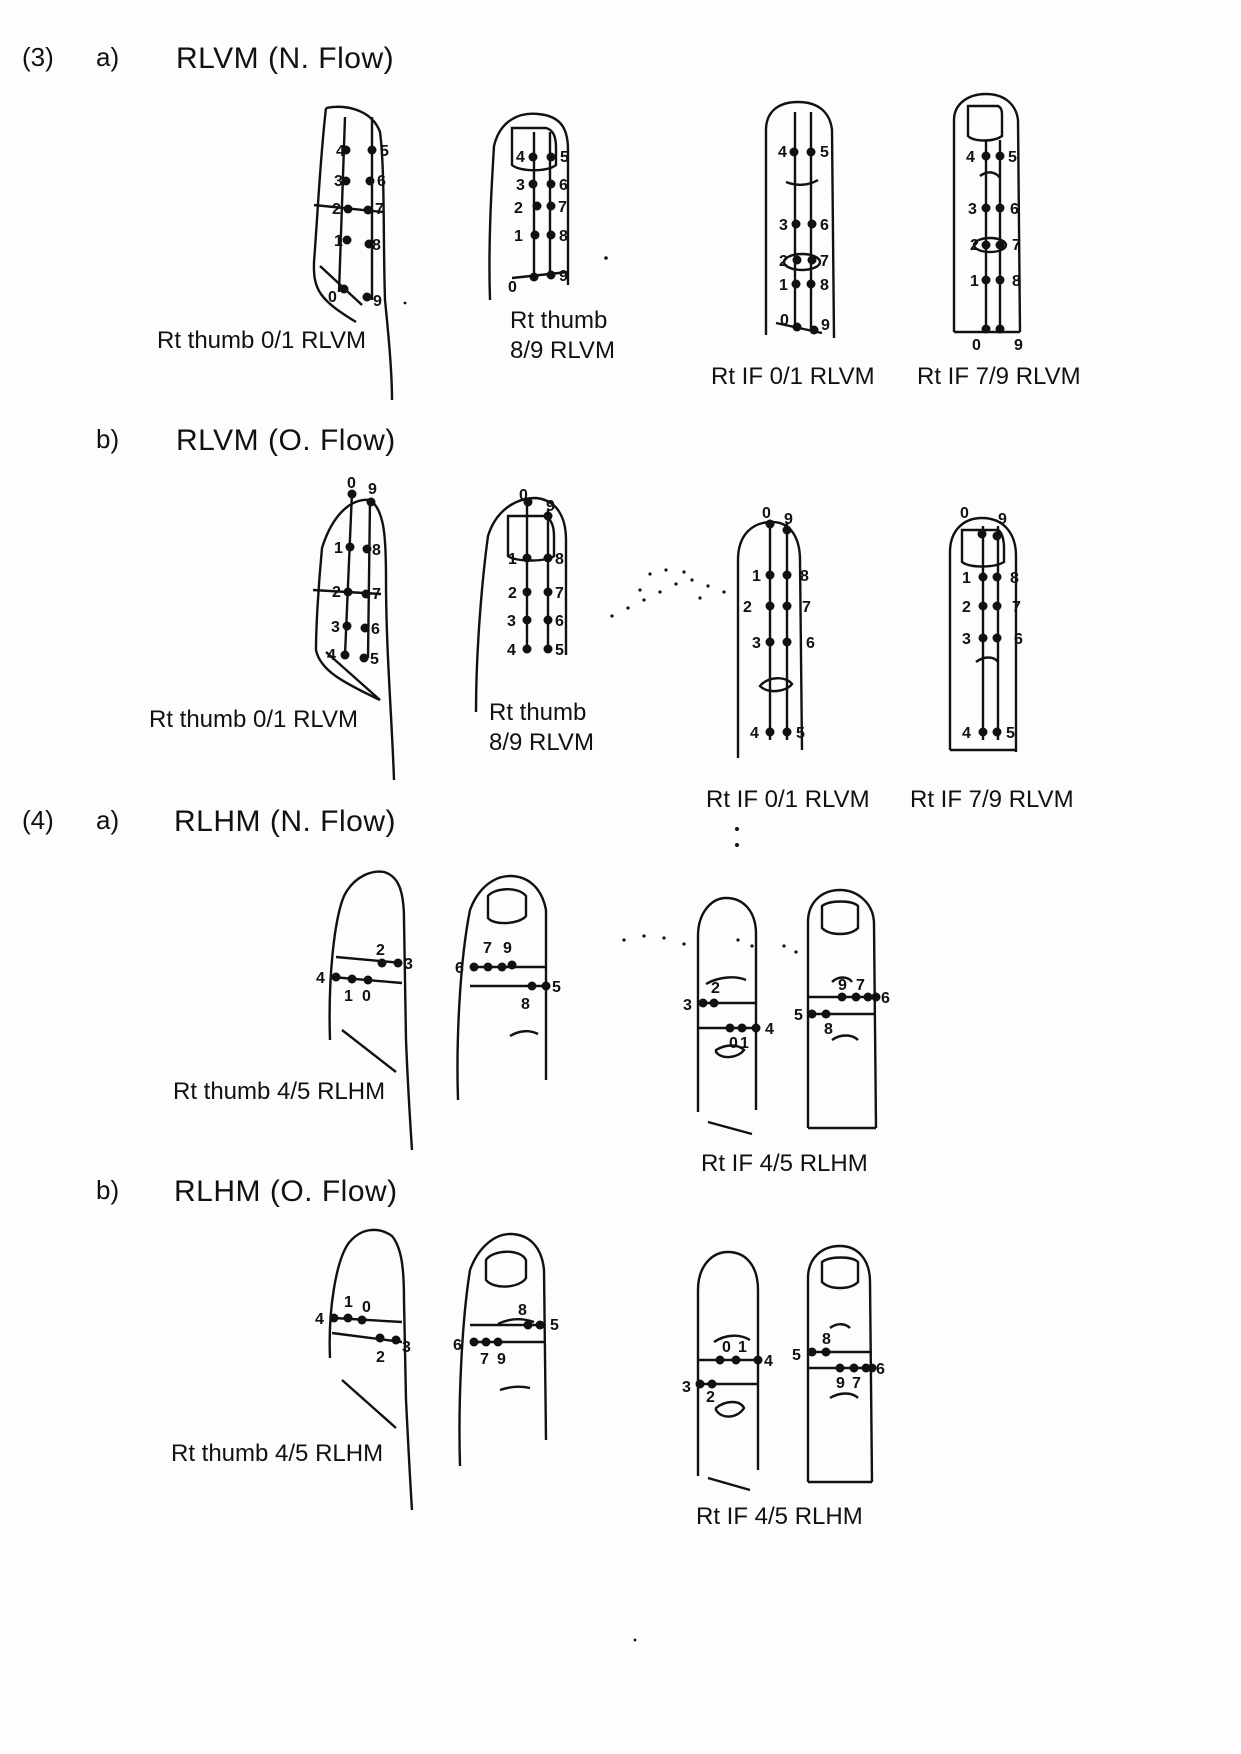 The image size is (1241, 1754). What do you see at coordinates (277, 1453) in the screenshot?
I see `caption-4b-thumb-45: Rt thumb 4/5 RLHM` at bounding box center [277, 1453].